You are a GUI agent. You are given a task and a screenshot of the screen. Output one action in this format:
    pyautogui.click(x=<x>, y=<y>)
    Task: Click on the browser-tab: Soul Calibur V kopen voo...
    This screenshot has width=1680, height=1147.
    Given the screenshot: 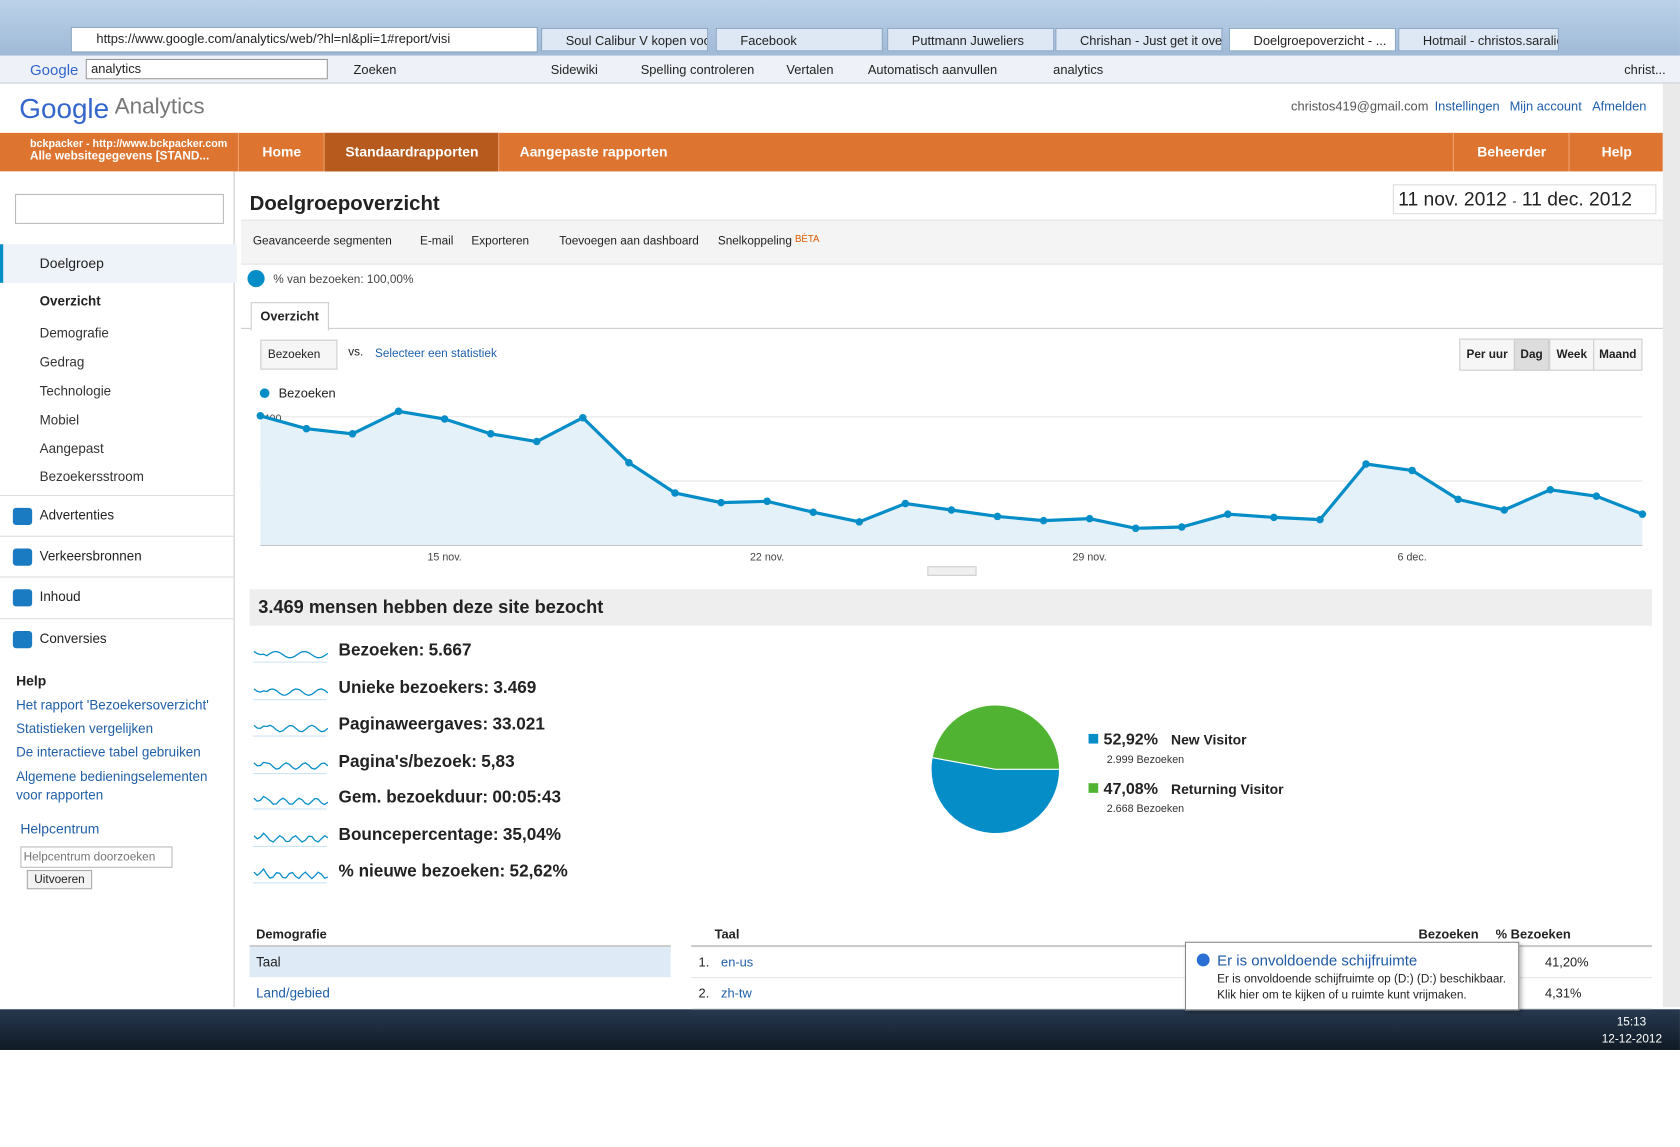 What is the action you would take?
    pyautogui.click(x=625, y=39)
    